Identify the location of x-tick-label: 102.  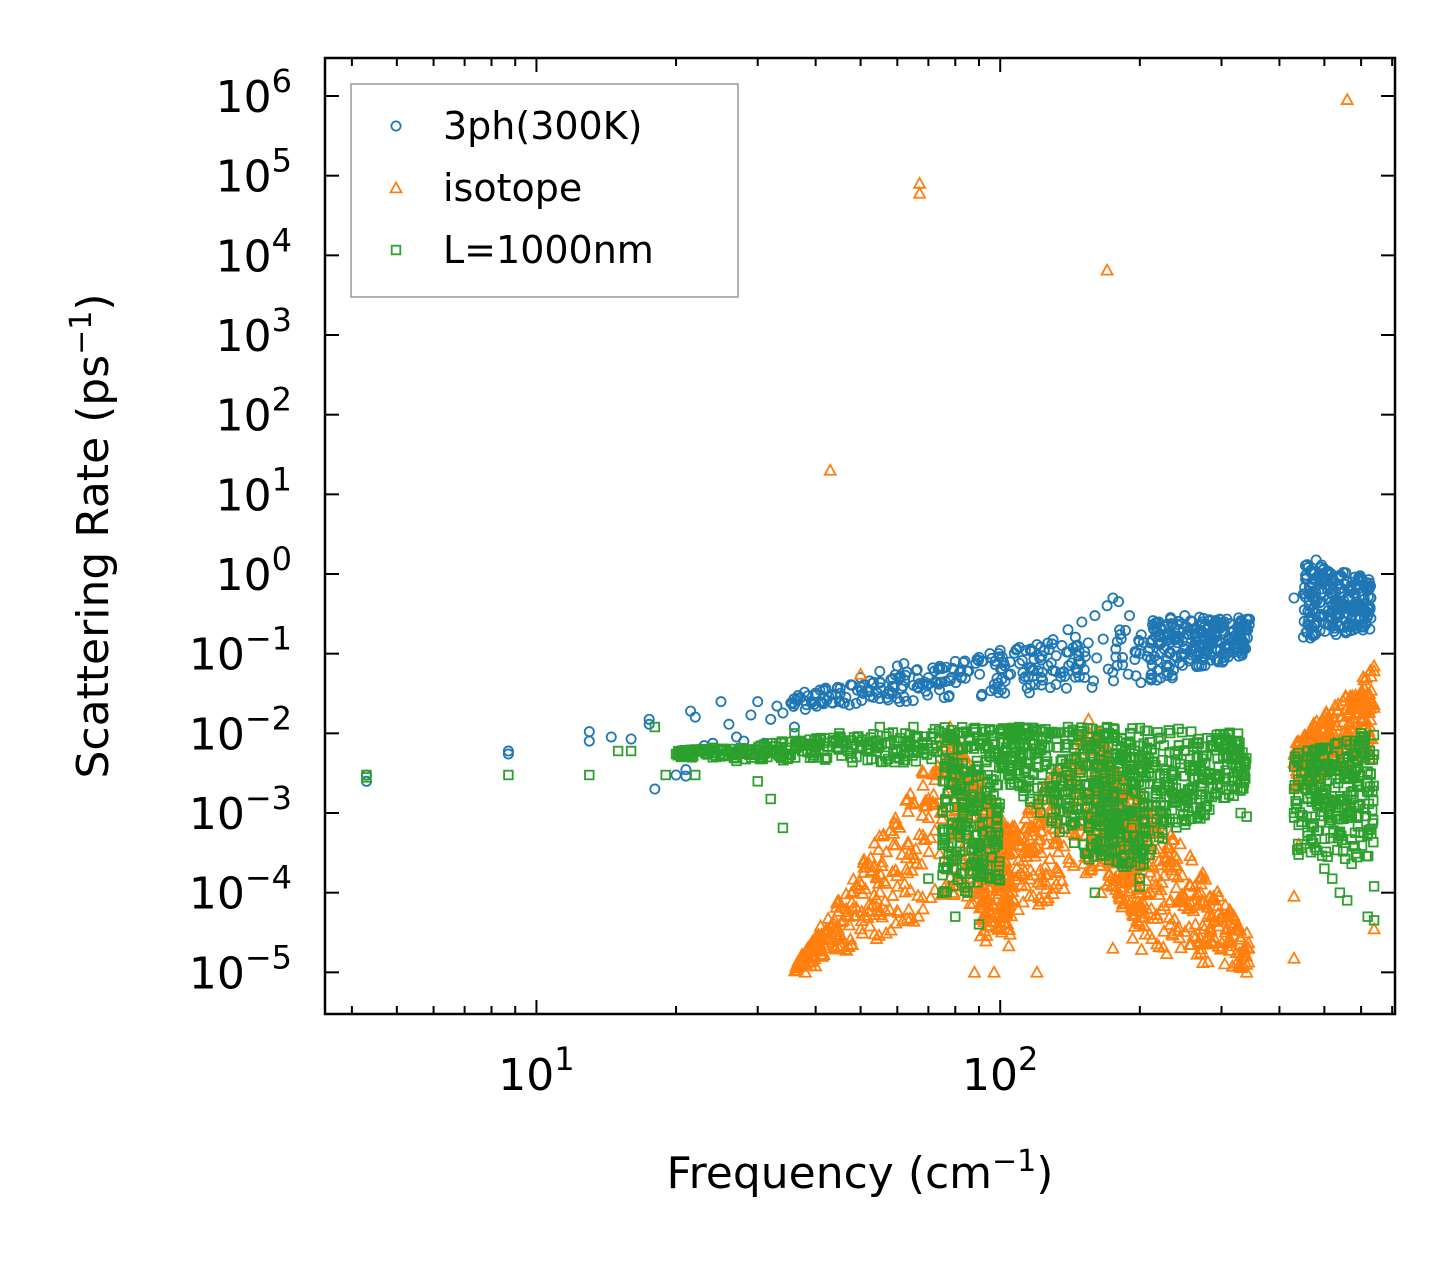
(1000, 1070).